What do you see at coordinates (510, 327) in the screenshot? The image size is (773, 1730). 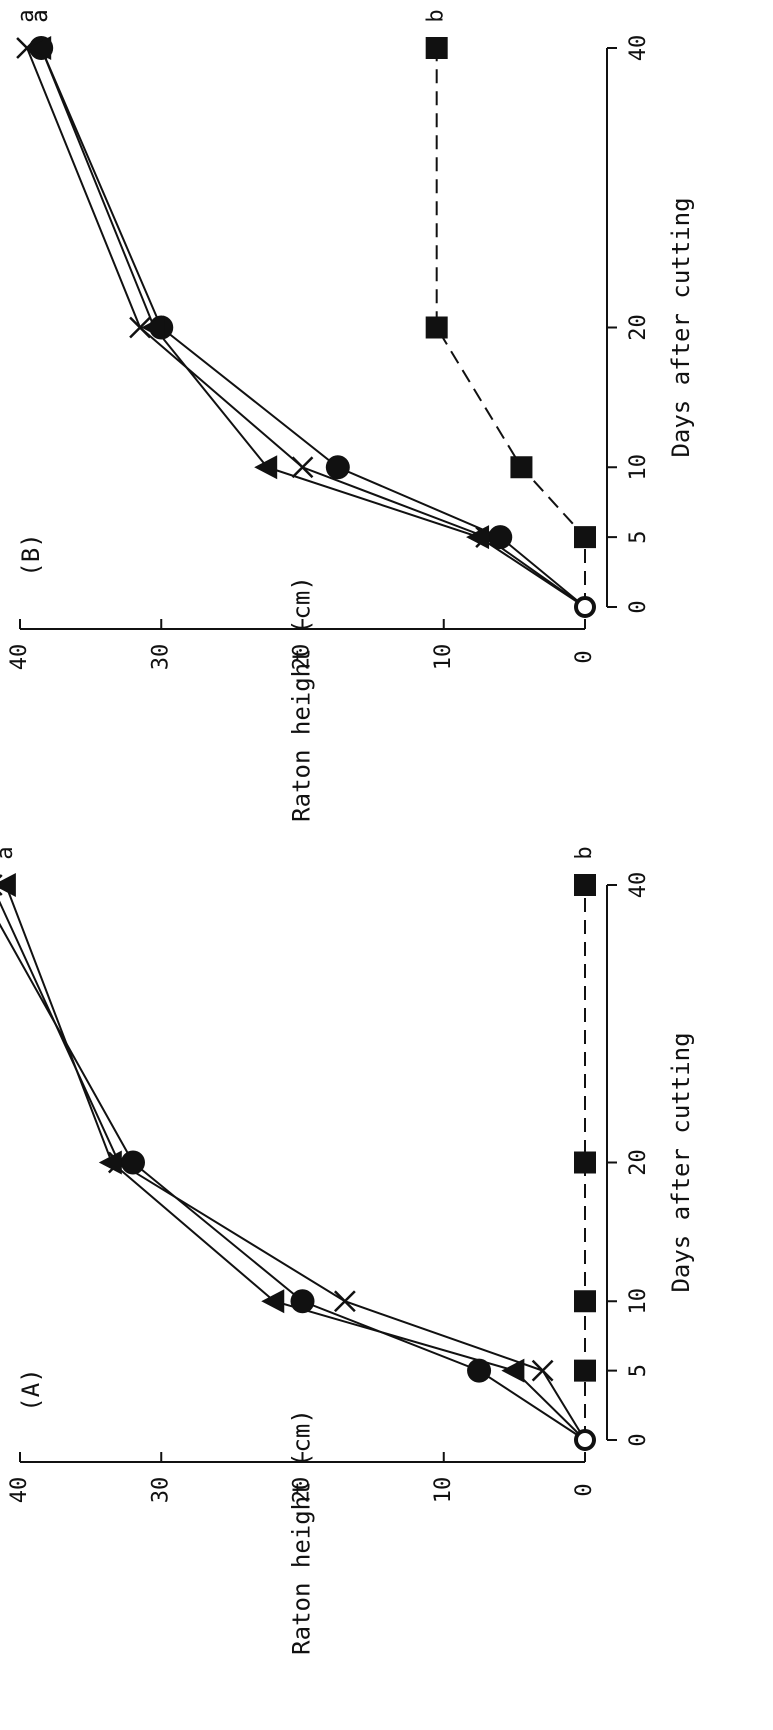 I see `series-line-square` at bounding box center [510, 327].